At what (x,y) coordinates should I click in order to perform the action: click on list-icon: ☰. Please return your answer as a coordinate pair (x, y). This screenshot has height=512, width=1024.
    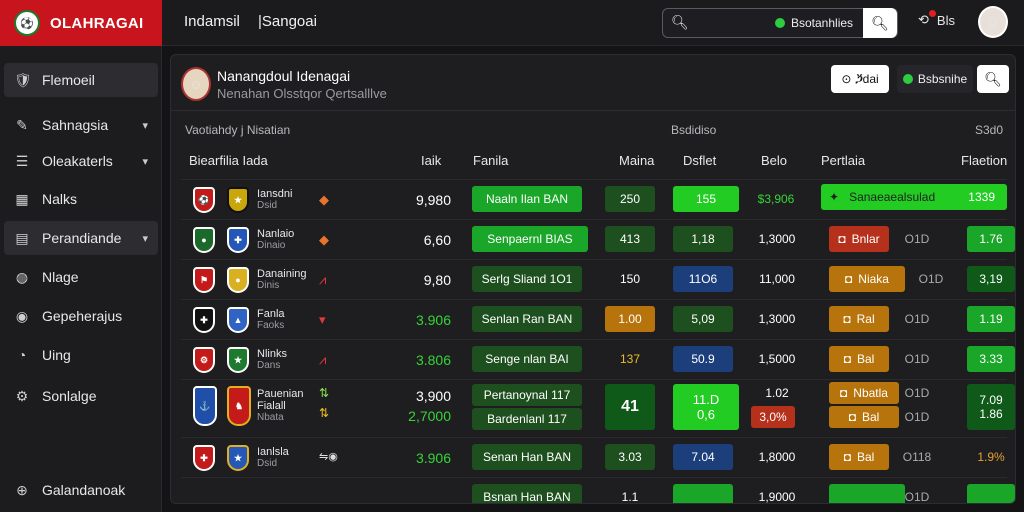
    Looking at the image, I should click on (22, 160).